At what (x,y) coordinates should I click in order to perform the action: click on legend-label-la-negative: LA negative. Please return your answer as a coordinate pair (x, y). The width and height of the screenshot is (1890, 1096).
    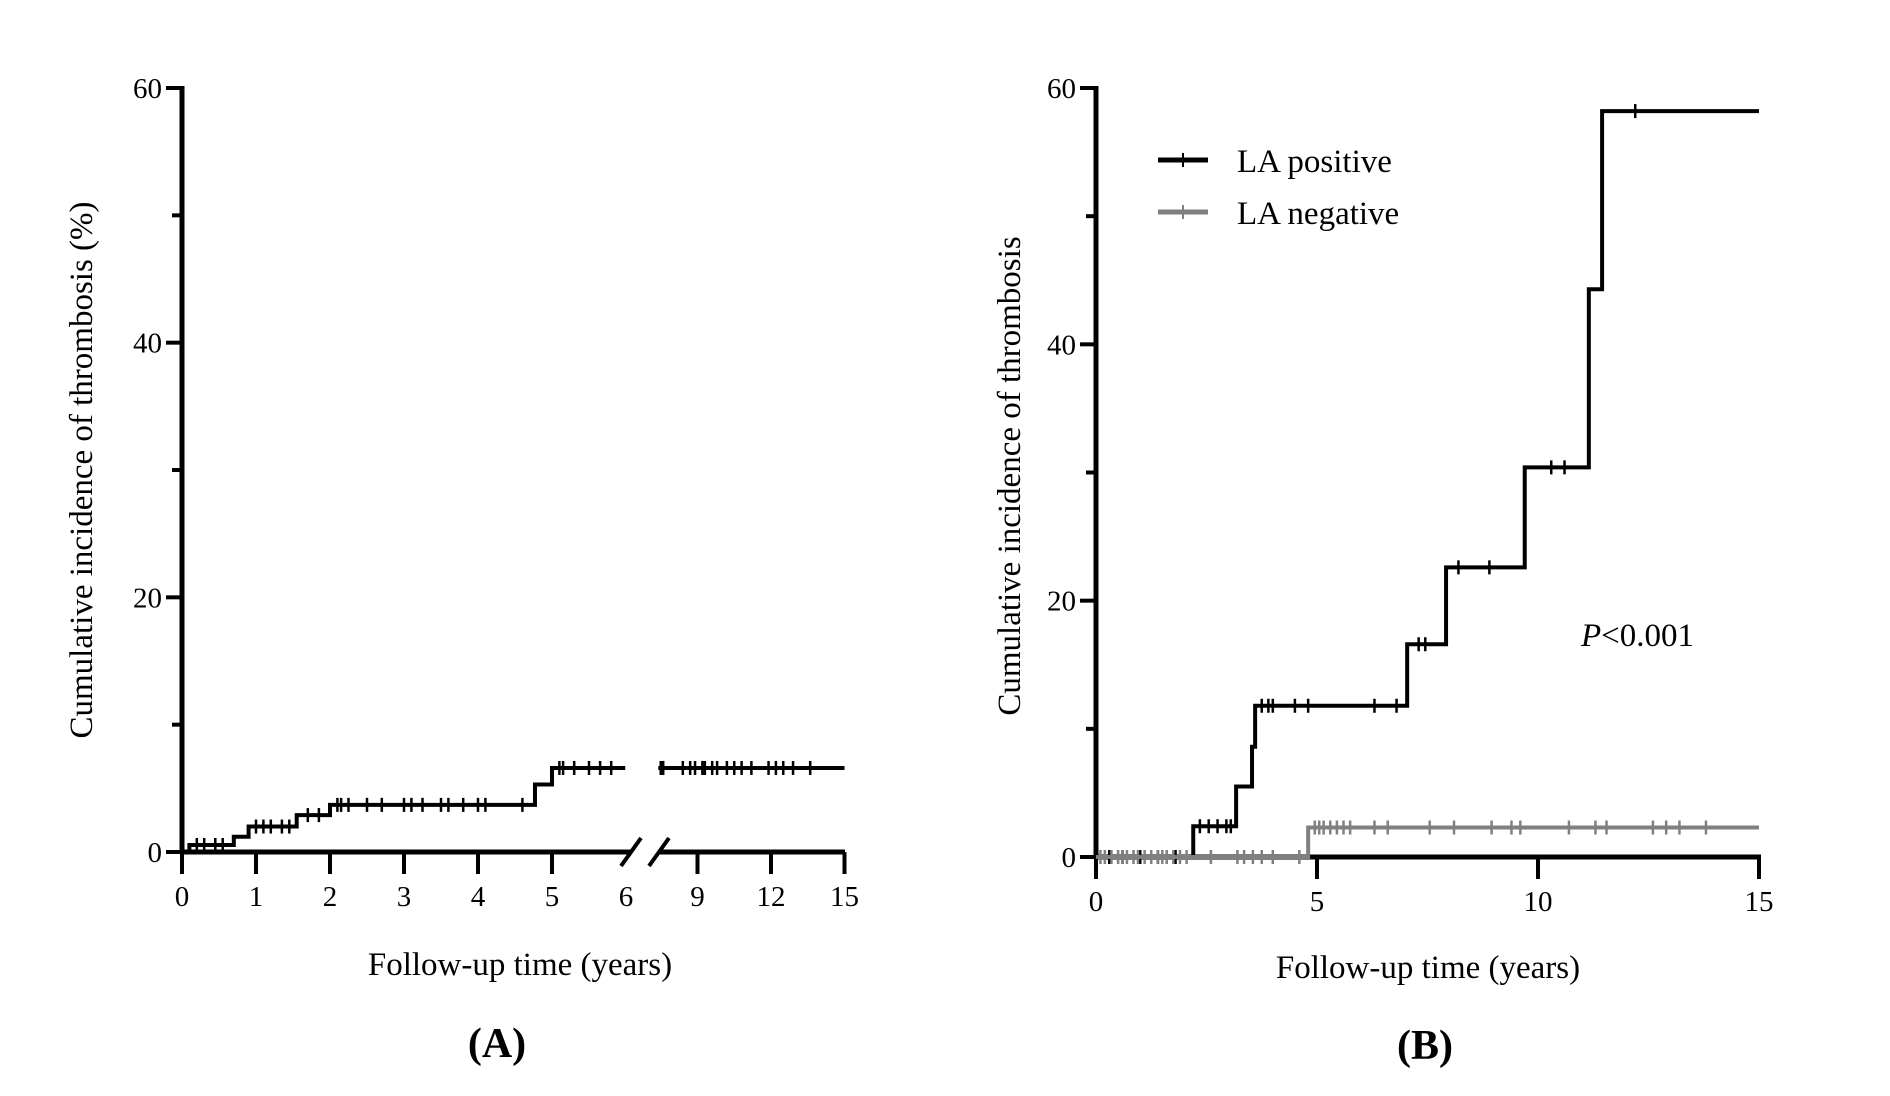
    Looking at the image, I should click on (1318, 214).